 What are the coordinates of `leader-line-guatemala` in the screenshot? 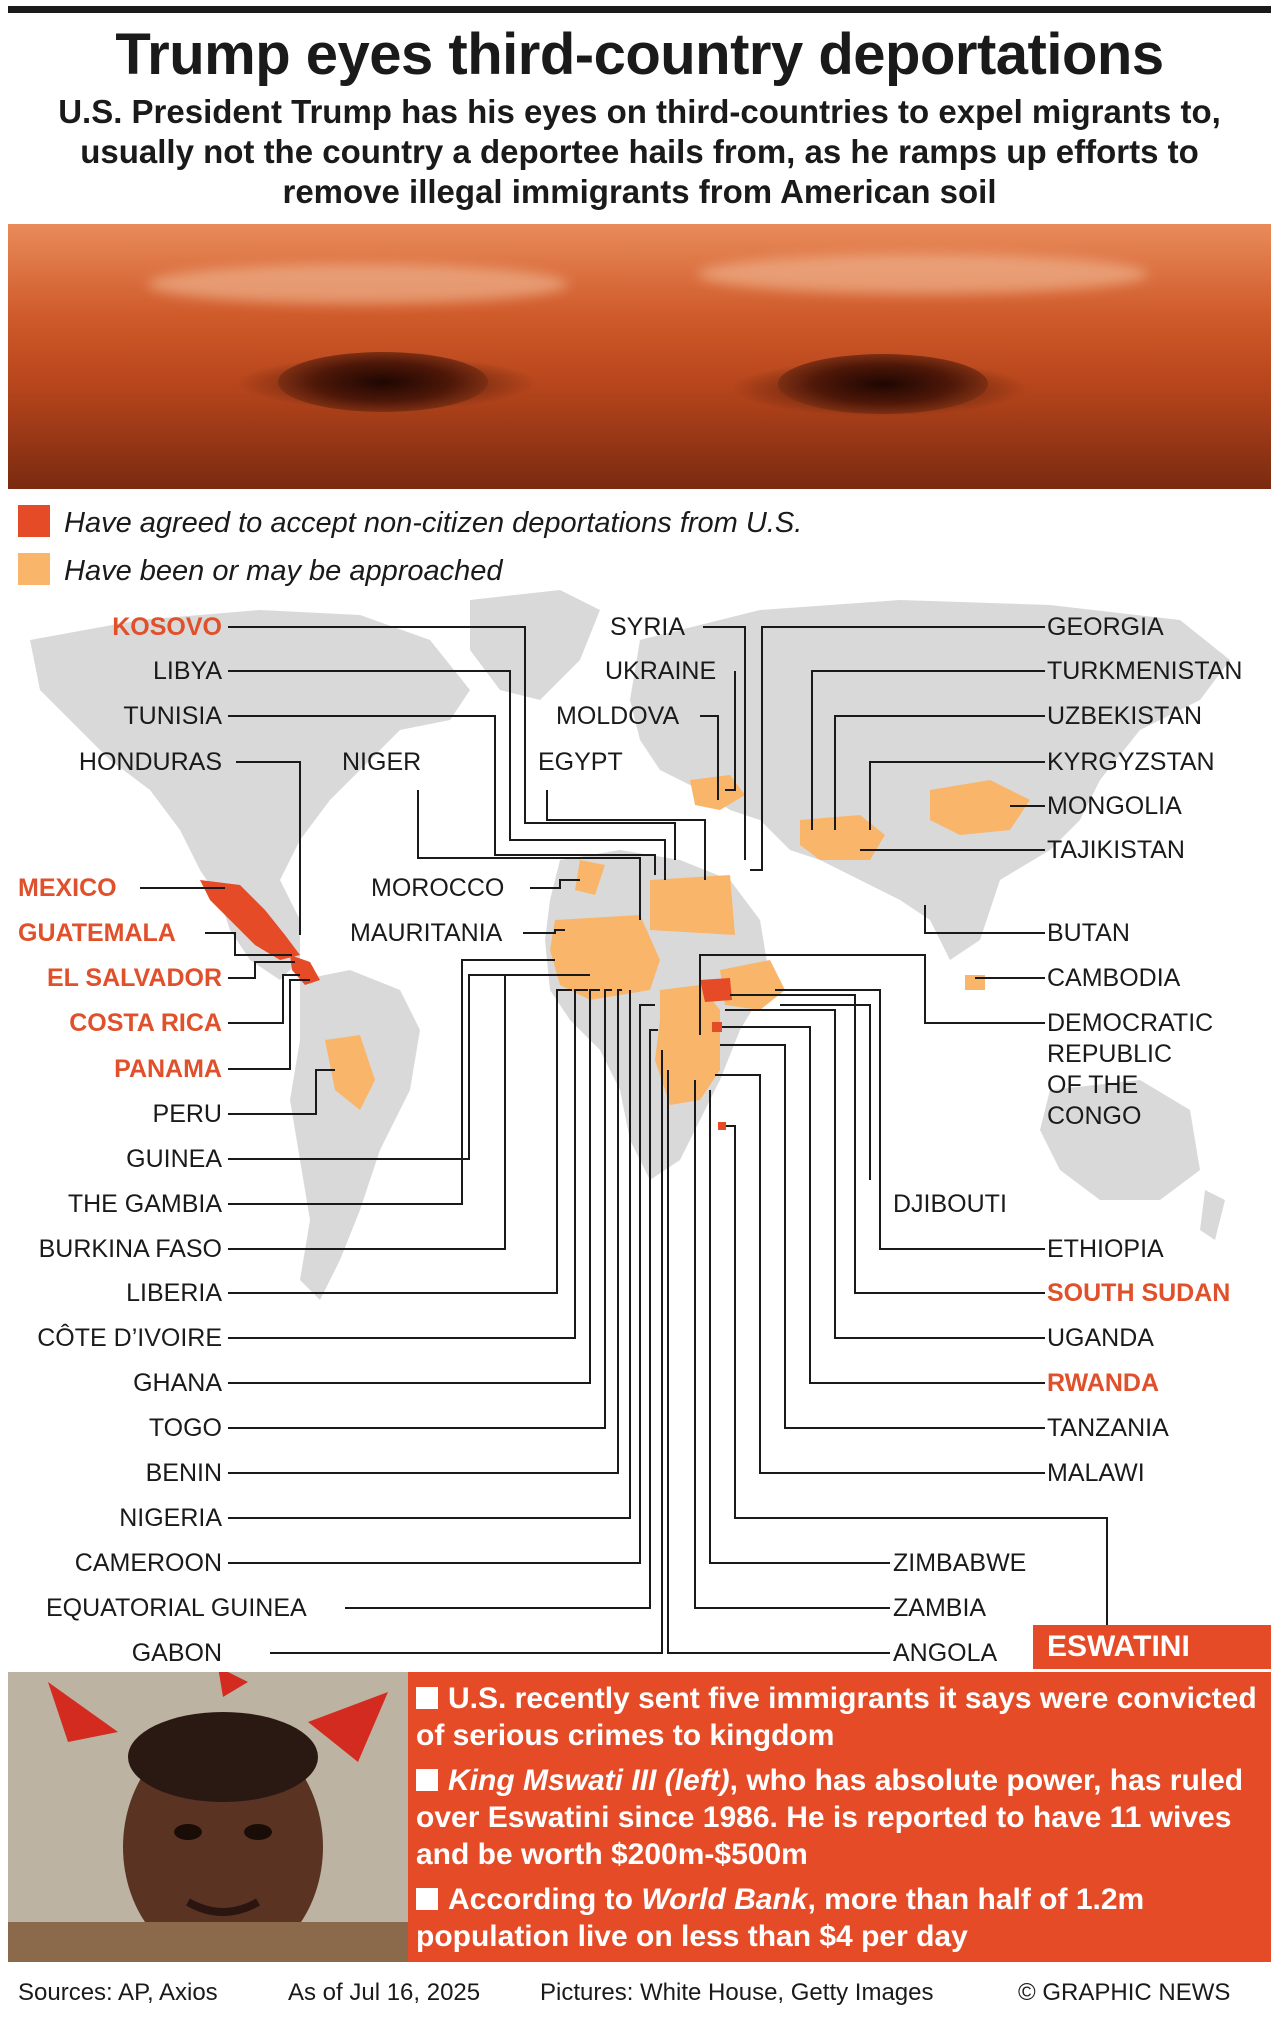 It's located at (248, 944).